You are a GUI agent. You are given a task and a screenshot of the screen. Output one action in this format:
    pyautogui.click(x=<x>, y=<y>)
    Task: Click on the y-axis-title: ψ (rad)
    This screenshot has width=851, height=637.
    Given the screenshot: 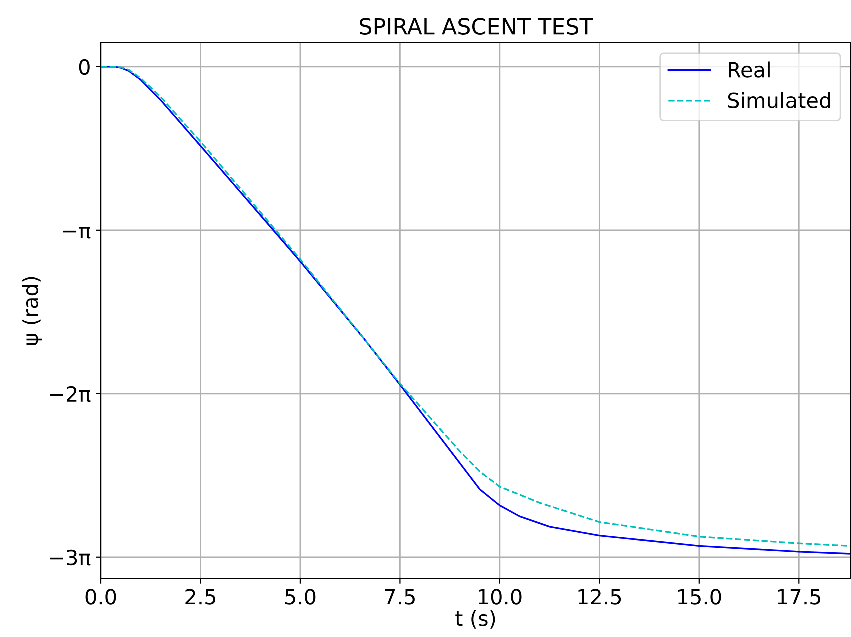 What is the action you would take?
    pyautogui.click(x=32, y=311)
    